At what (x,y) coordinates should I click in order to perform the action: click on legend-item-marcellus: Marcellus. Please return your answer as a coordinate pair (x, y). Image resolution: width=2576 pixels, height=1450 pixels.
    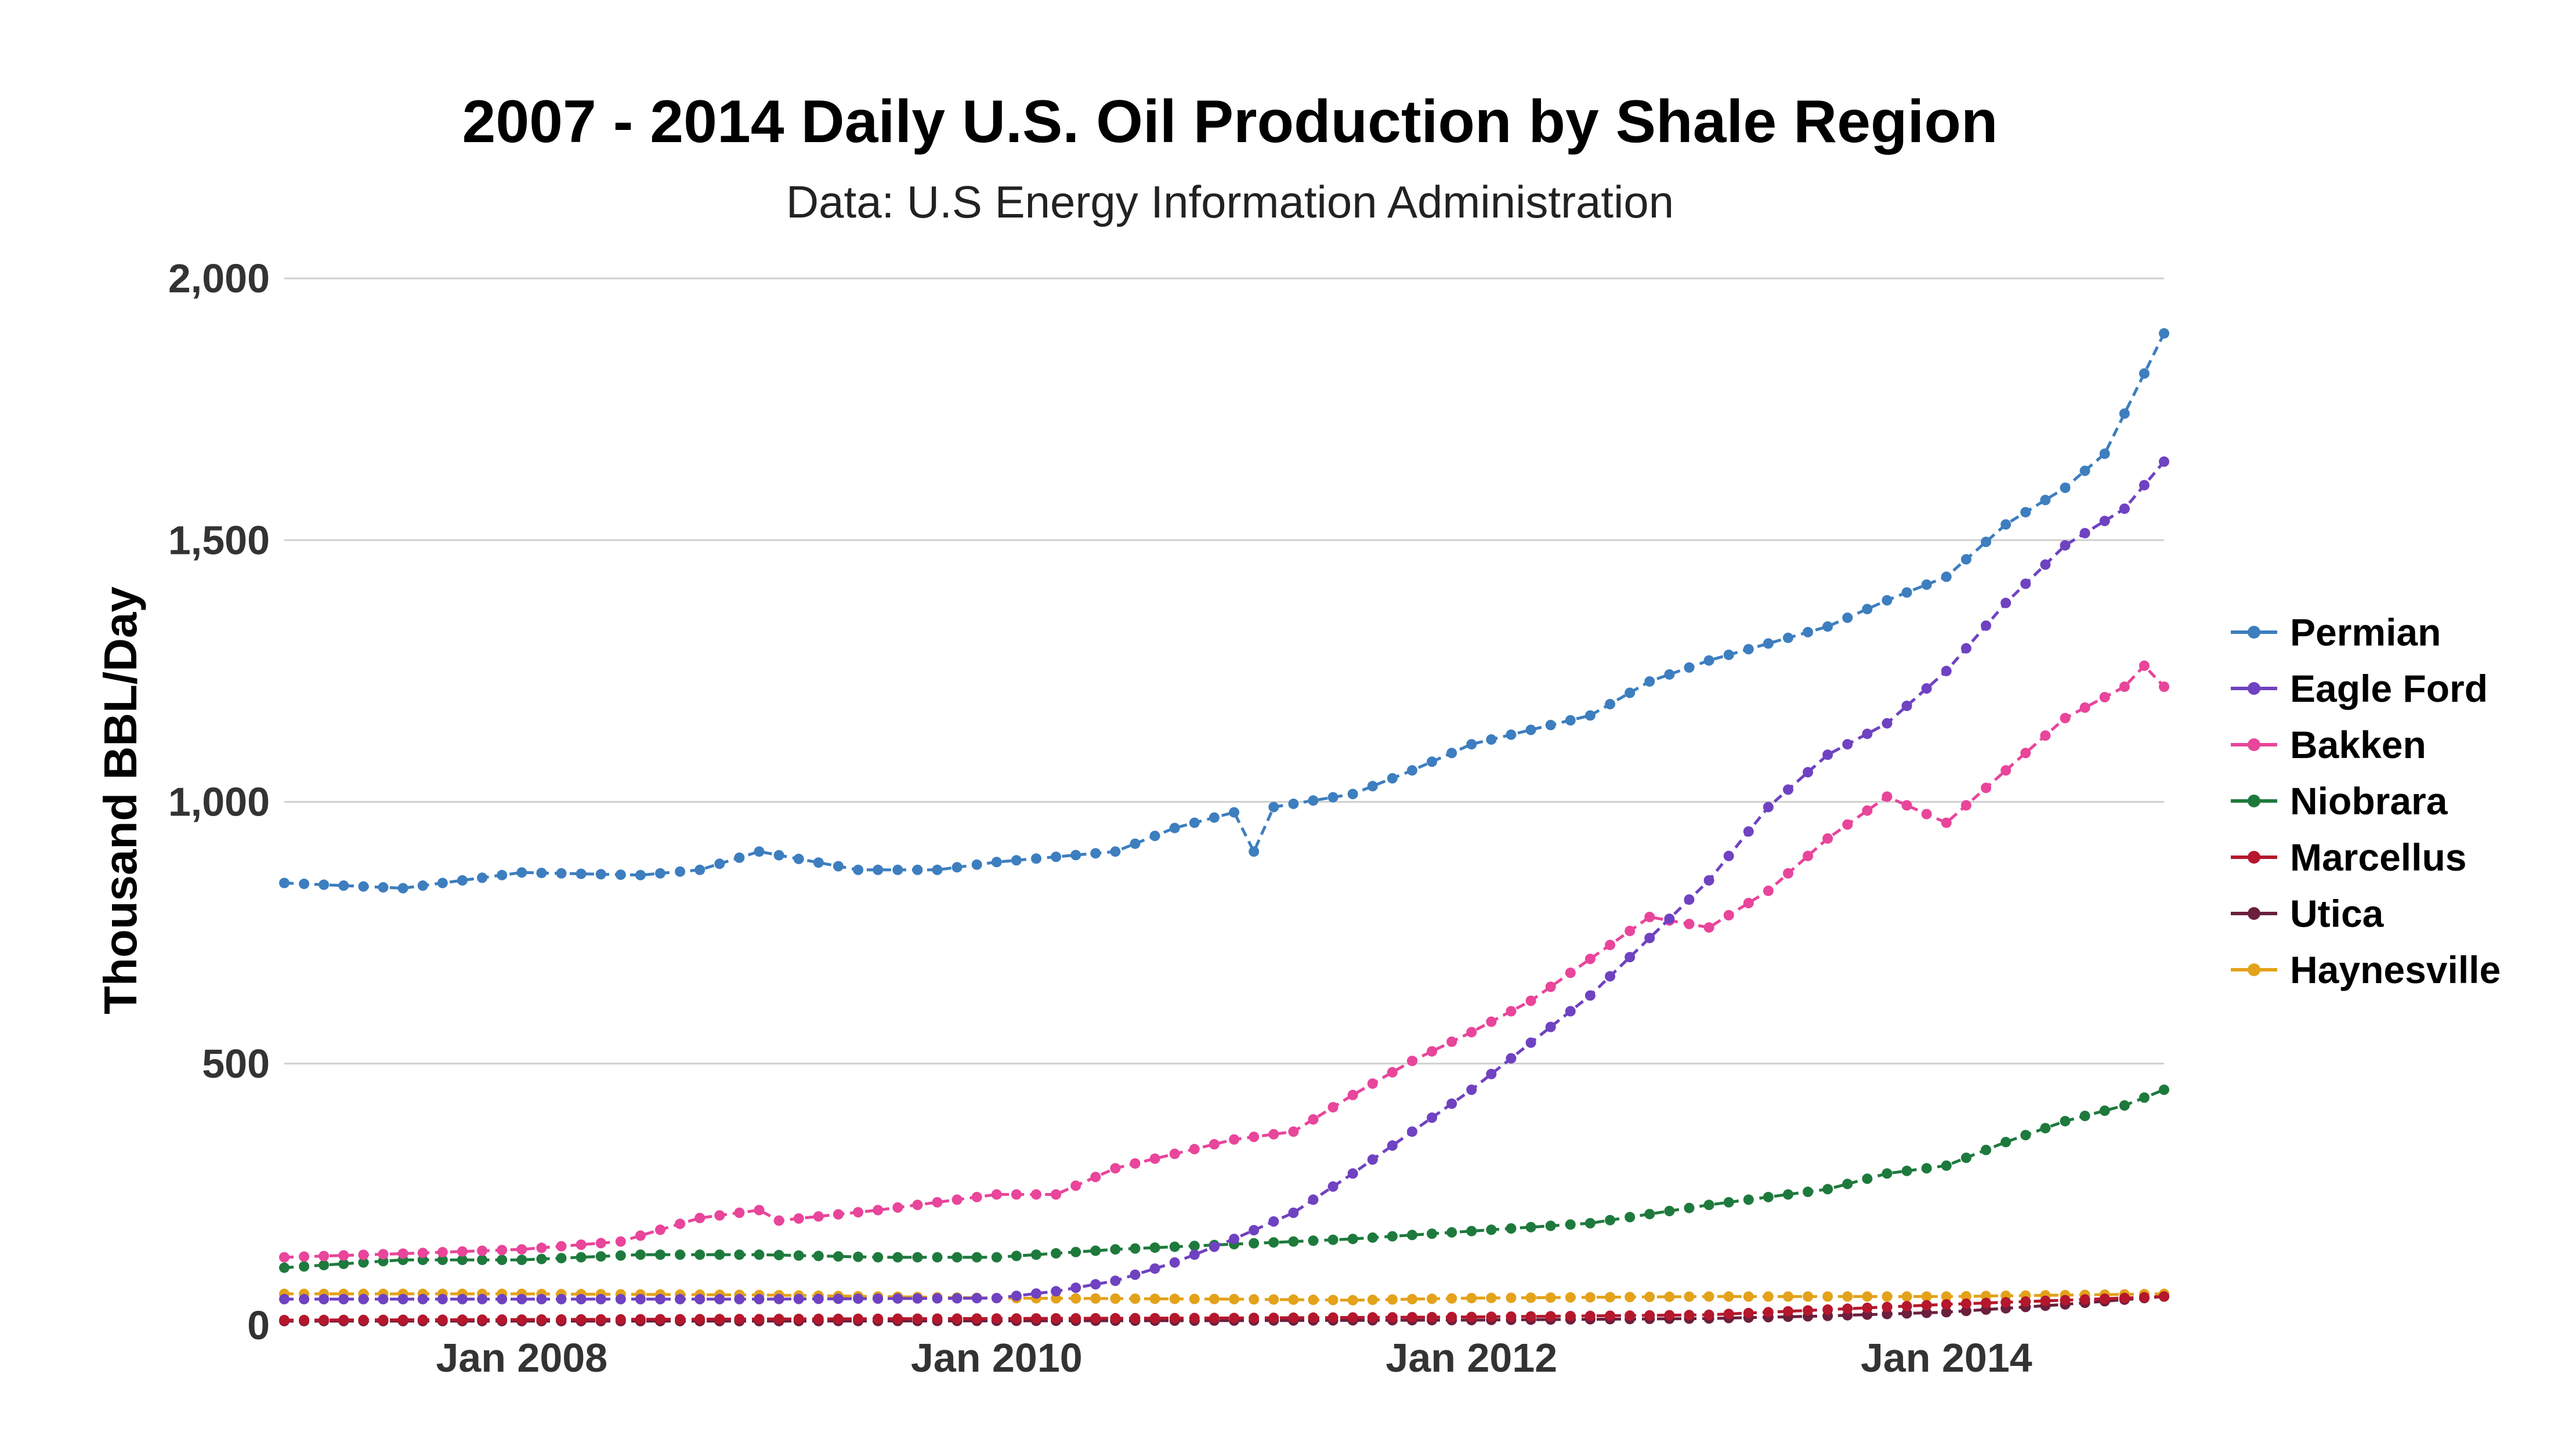
    Looking at the image, I should click on (2348, 857).